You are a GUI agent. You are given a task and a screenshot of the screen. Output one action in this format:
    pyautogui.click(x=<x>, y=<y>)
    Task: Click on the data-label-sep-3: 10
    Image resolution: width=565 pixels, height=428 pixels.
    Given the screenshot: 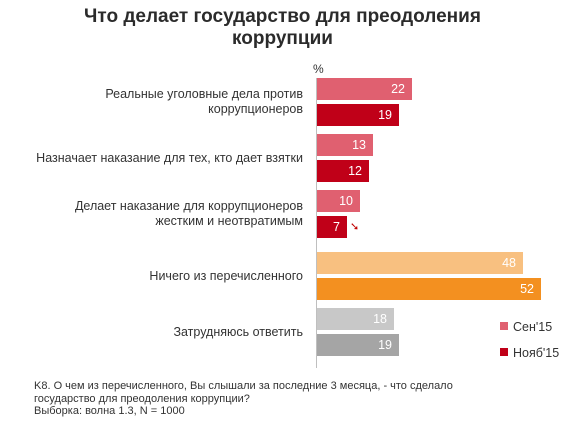 What is the action you would take?
    pyautogui.click(x=346, y=201)
    